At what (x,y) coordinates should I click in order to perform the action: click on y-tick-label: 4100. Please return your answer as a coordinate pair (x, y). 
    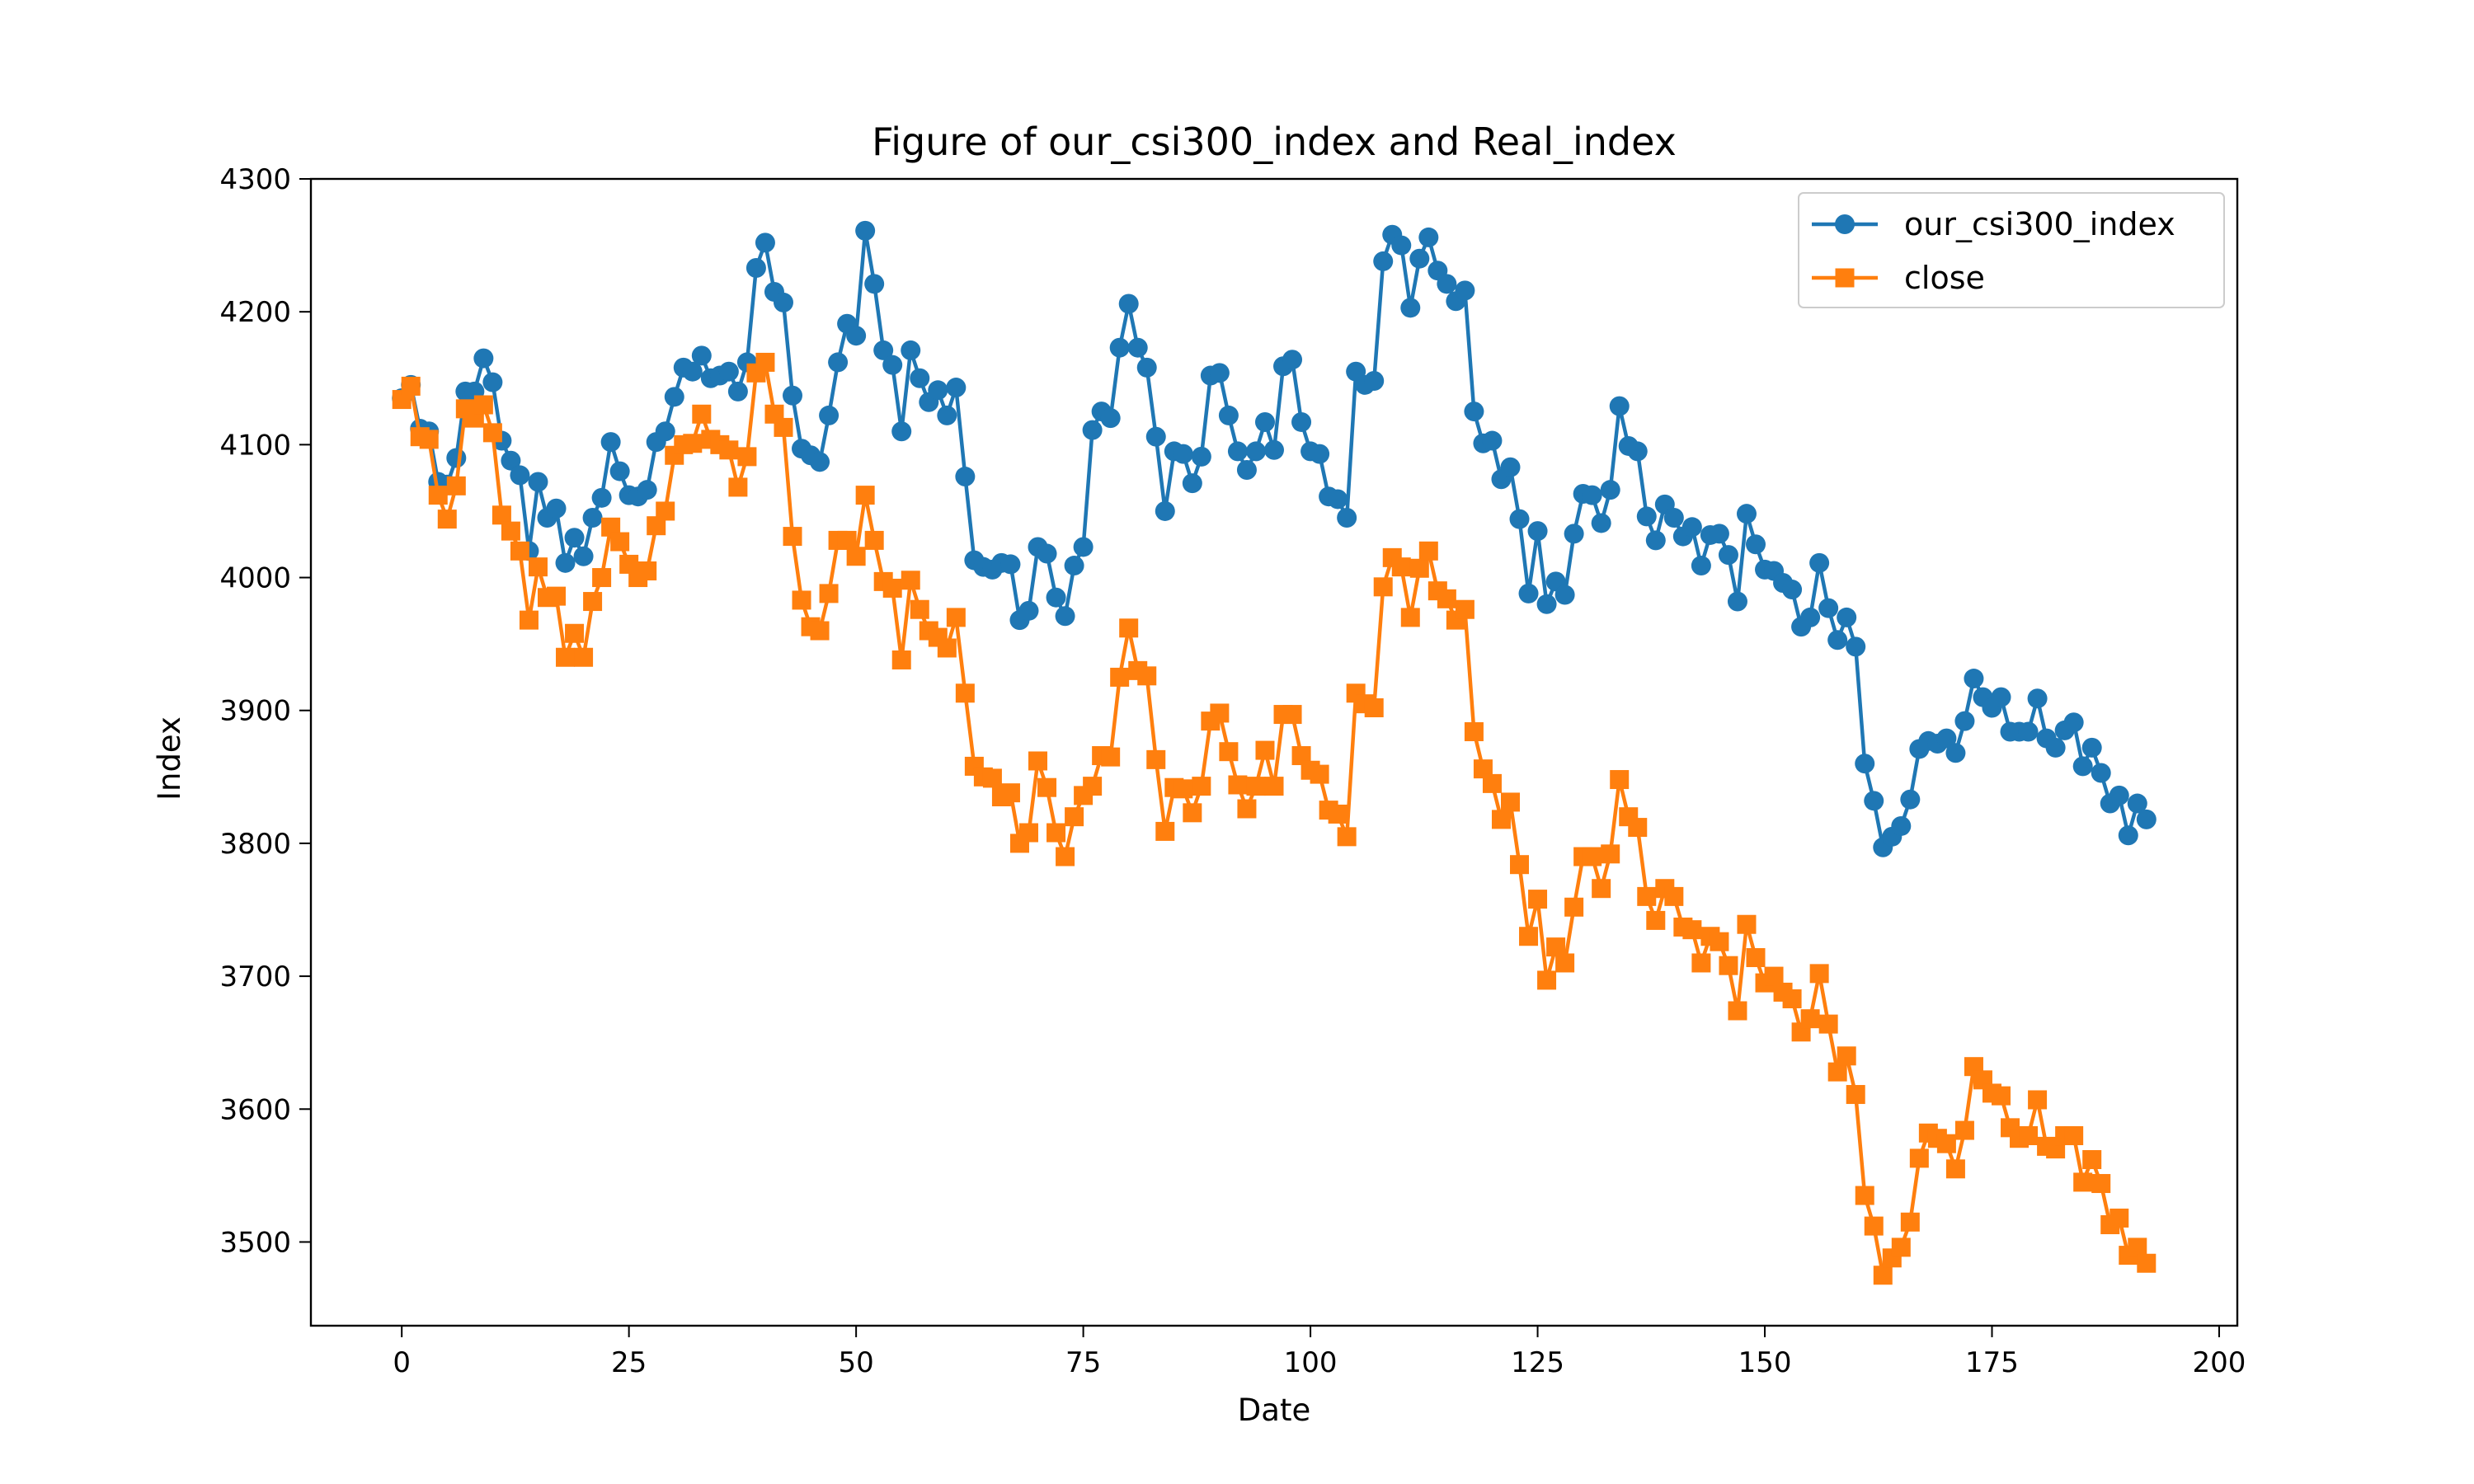
    Looking at the image, I should click on (255, 445).